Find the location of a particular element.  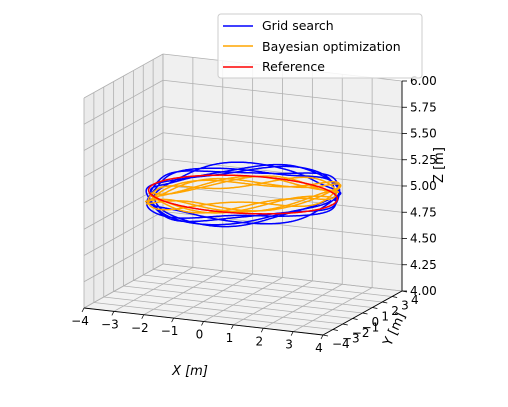

x-tick-label-8: 4 is located at coordinates (319, 348).